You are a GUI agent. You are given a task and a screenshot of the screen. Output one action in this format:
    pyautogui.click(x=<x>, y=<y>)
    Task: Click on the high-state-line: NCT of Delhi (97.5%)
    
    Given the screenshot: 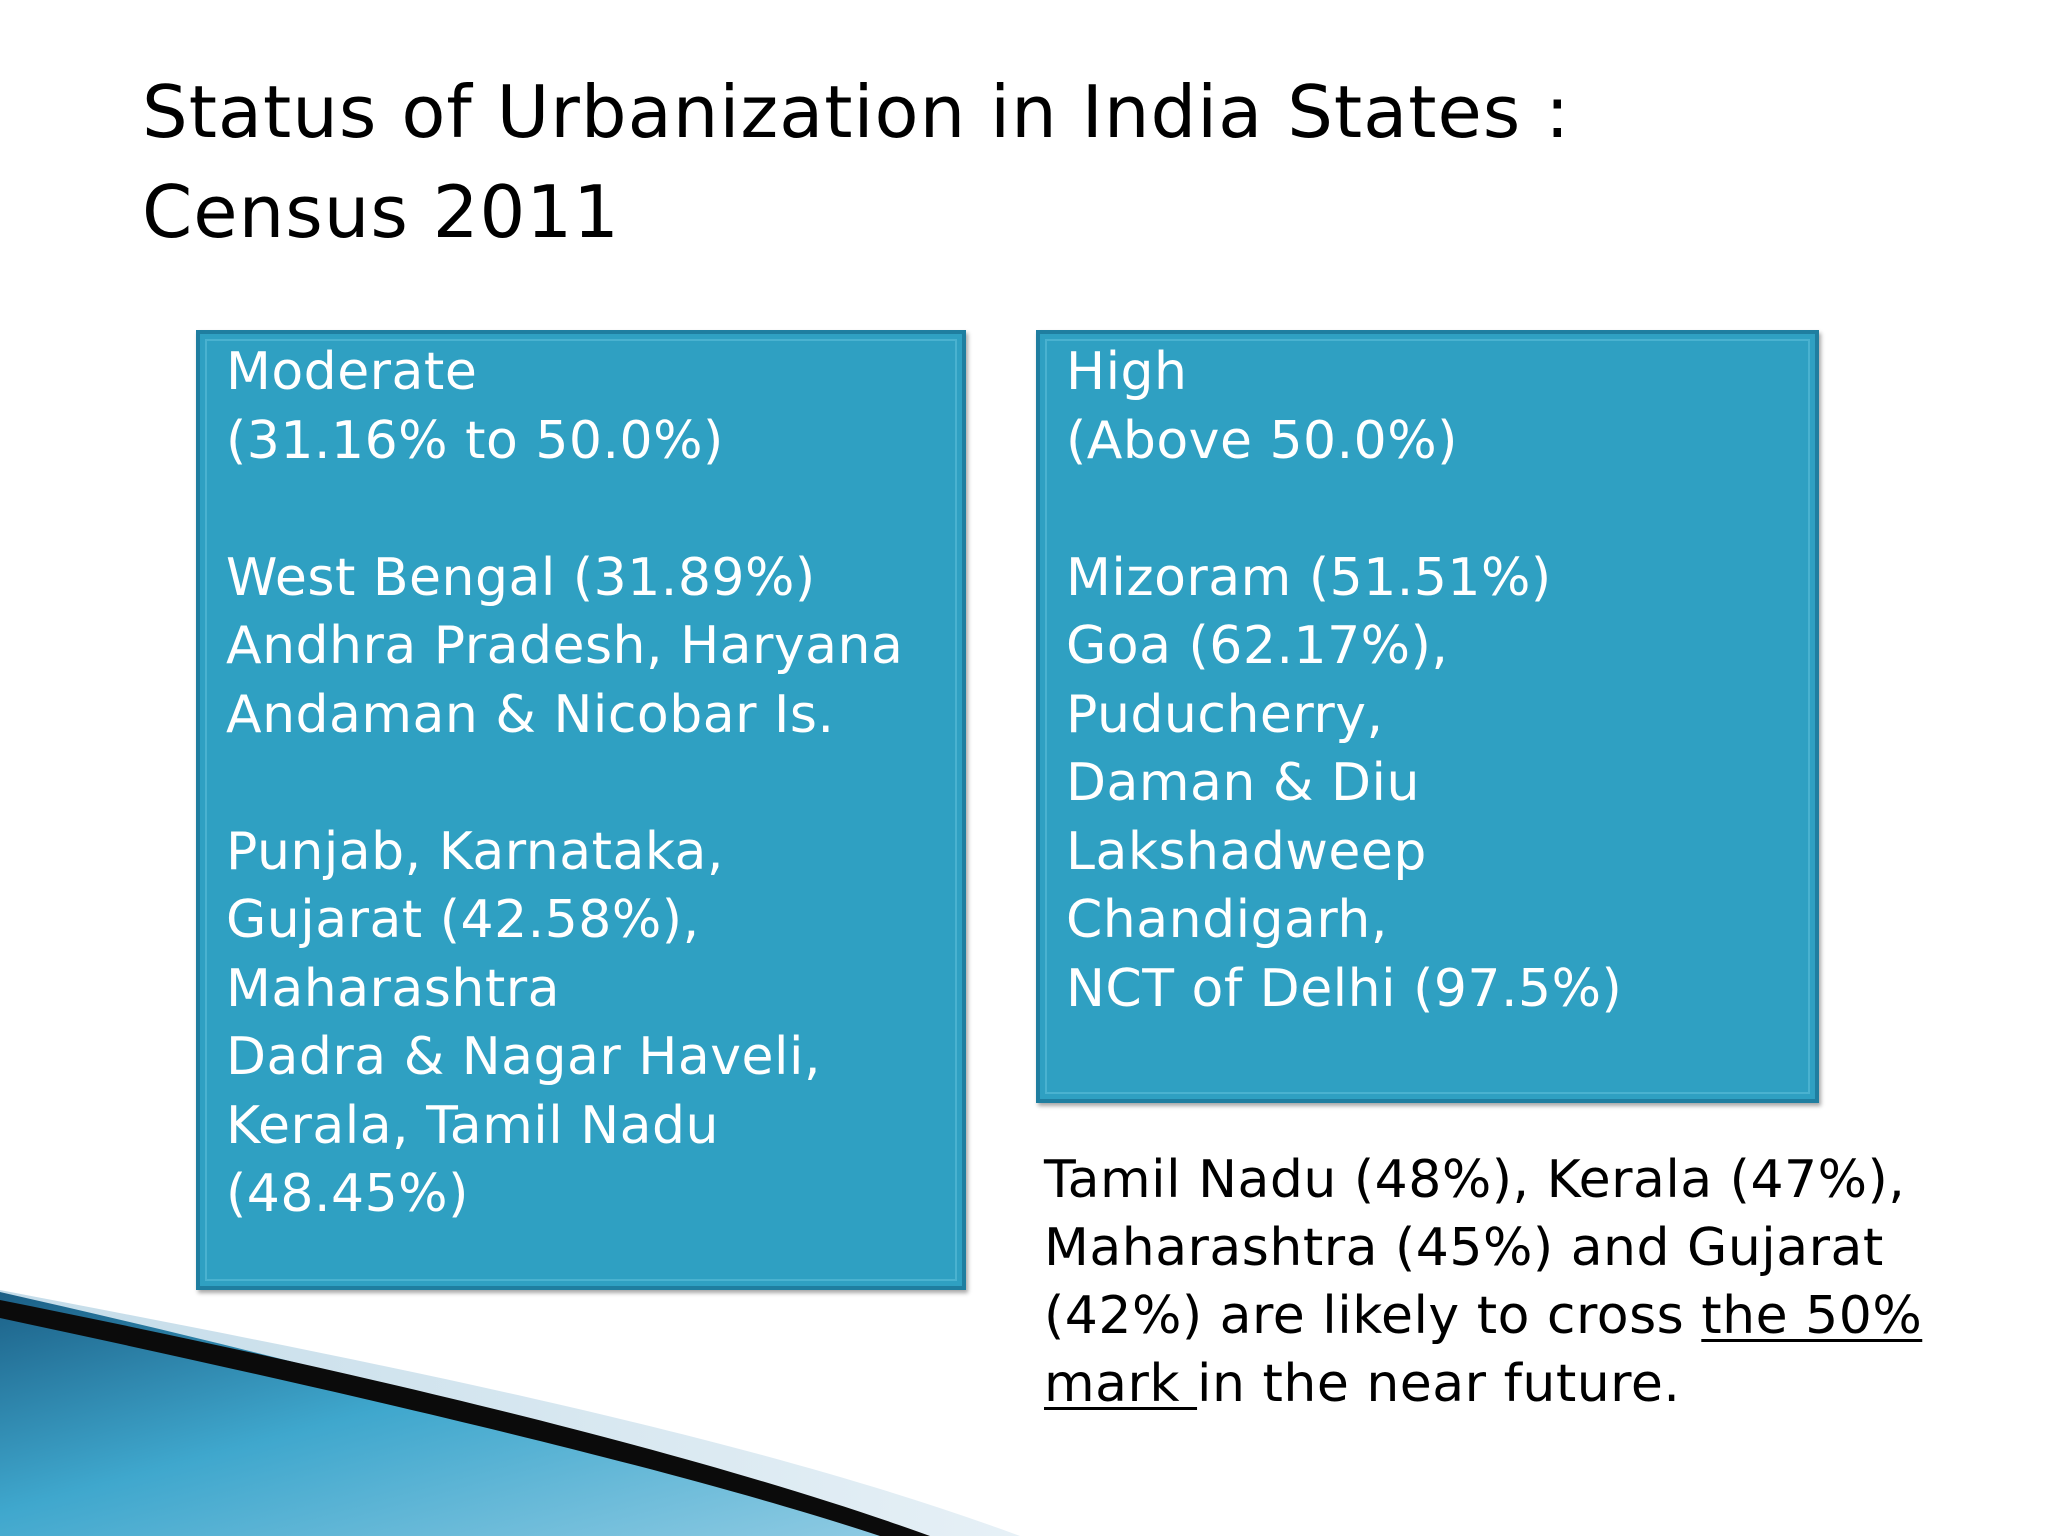 What is the action you would take?
    pyautogui.click(x=1344, y=988)
    